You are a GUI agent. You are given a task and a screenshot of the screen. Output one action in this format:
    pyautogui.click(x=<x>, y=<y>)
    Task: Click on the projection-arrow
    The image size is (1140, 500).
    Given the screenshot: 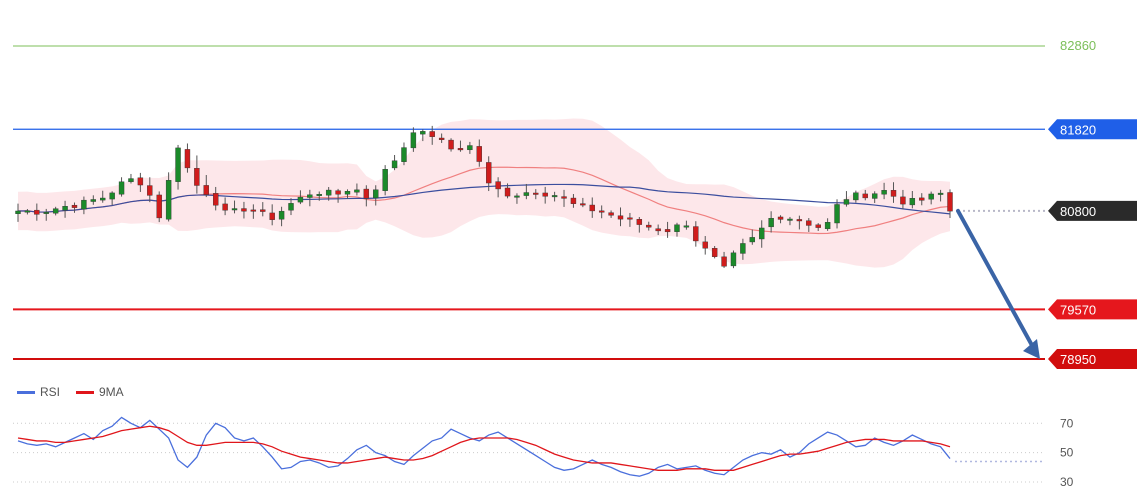 What is the action you would take?
    pyautogui.click(x=998, y=283)
    